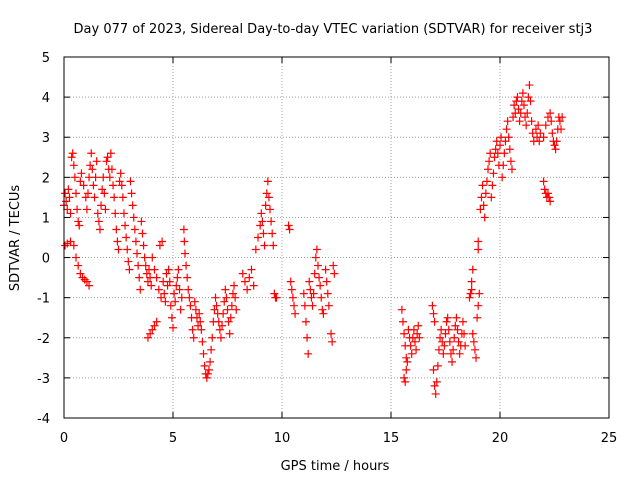 The height and width of the screenshot is (480, 640). What do you see at coordinates (43, 419) in the screenshot?
I see `y-tick-label: -4` at bounding box center [43, 419].